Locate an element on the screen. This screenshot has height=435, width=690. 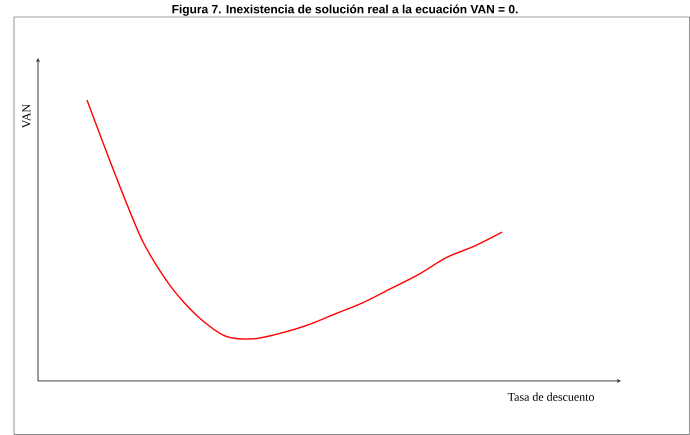
y-axis-title: VAN is located at coordinates (26, 116).